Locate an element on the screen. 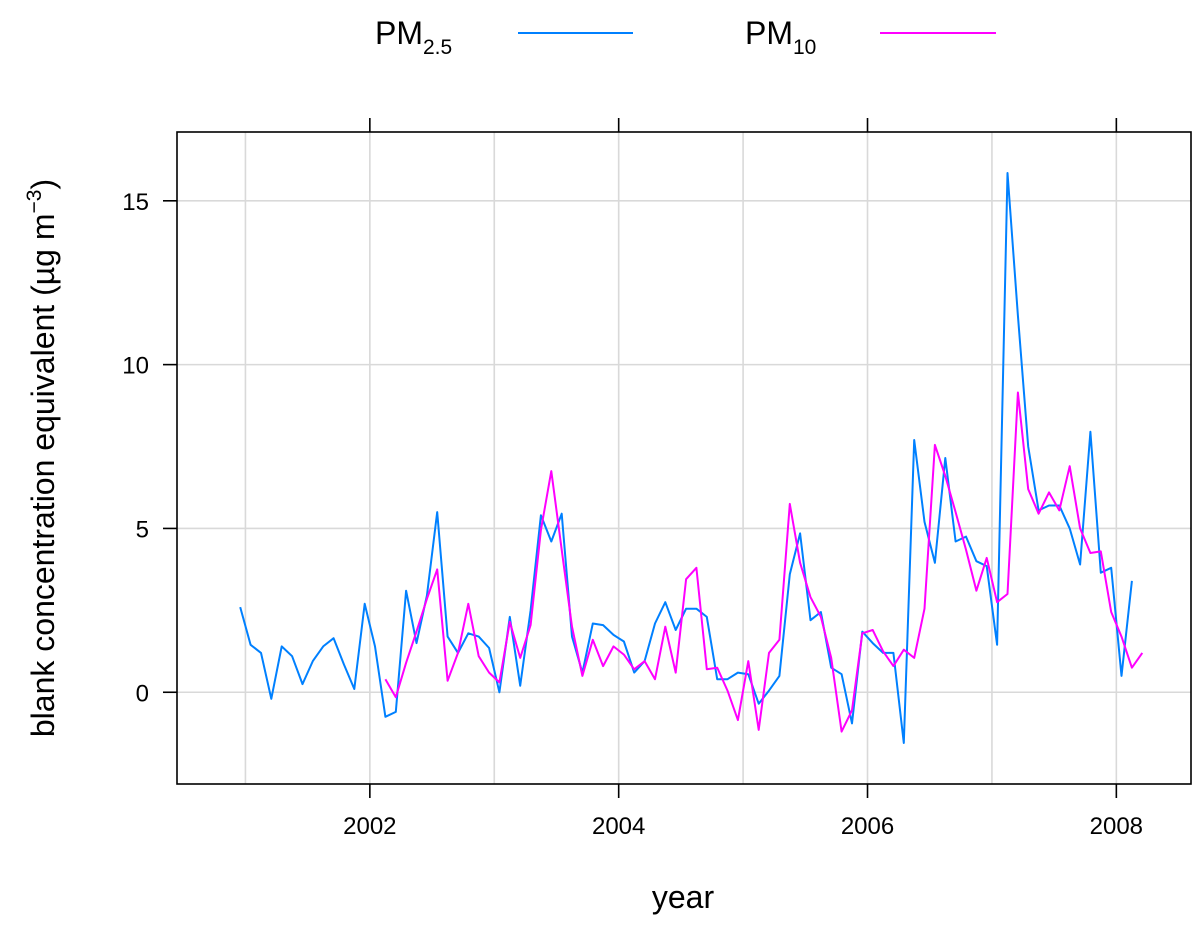 This screenshot has width=1195, height=925. y-tick-label: 0 is located at coordinates (142, 693).